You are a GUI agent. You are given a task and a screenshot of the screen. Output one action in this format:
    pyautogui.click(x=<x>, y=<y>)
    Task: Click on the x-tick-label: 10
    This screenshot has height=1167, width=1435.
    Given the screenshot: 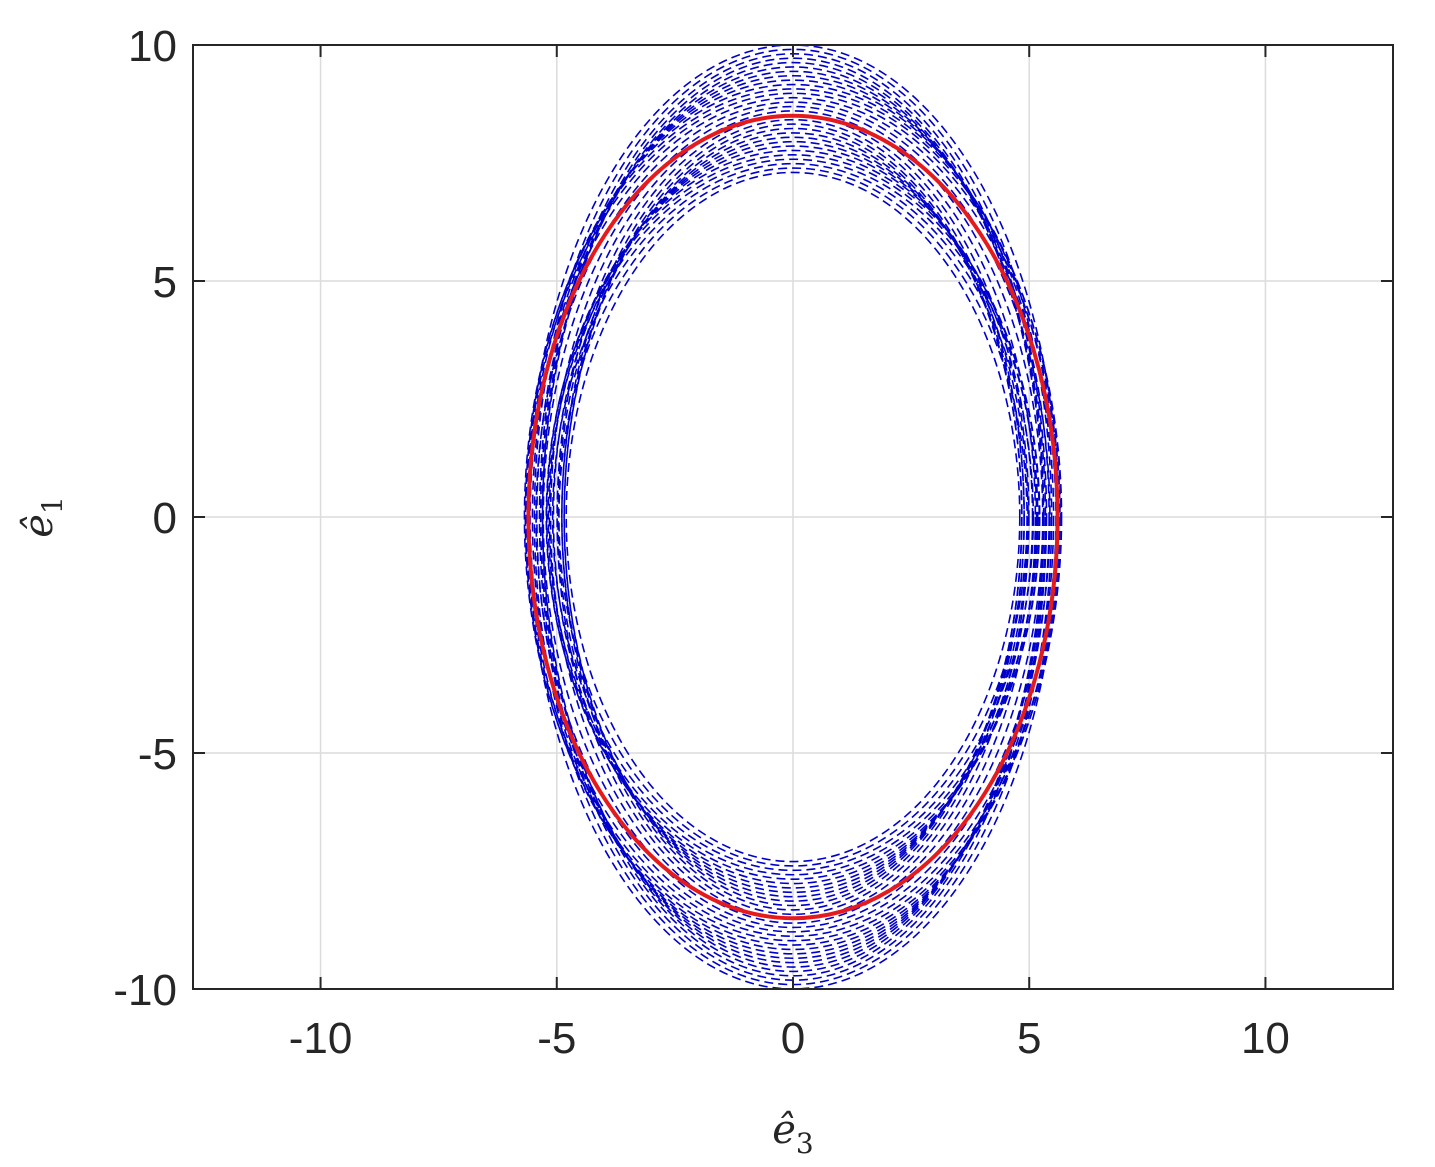 What is the action you would take?
    pyautogui.click(x=1265, y=1038)
    